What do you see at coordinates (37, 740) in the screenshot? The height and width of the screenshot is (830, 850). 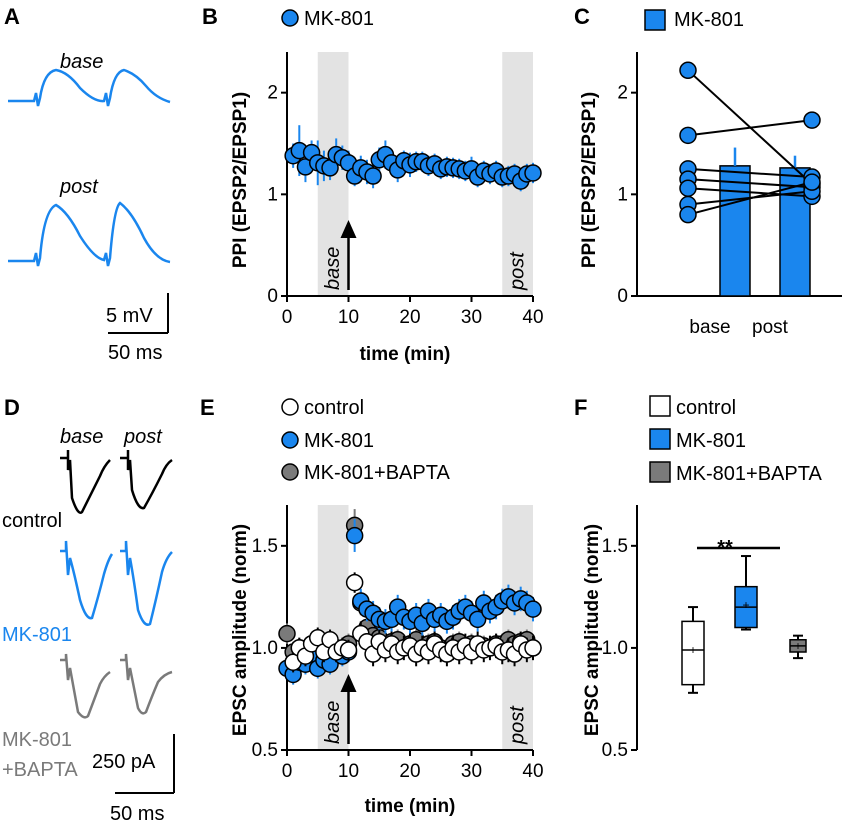 I see `panel-d-bapta-label-1: MK-801` at bounding box center [37, 740].